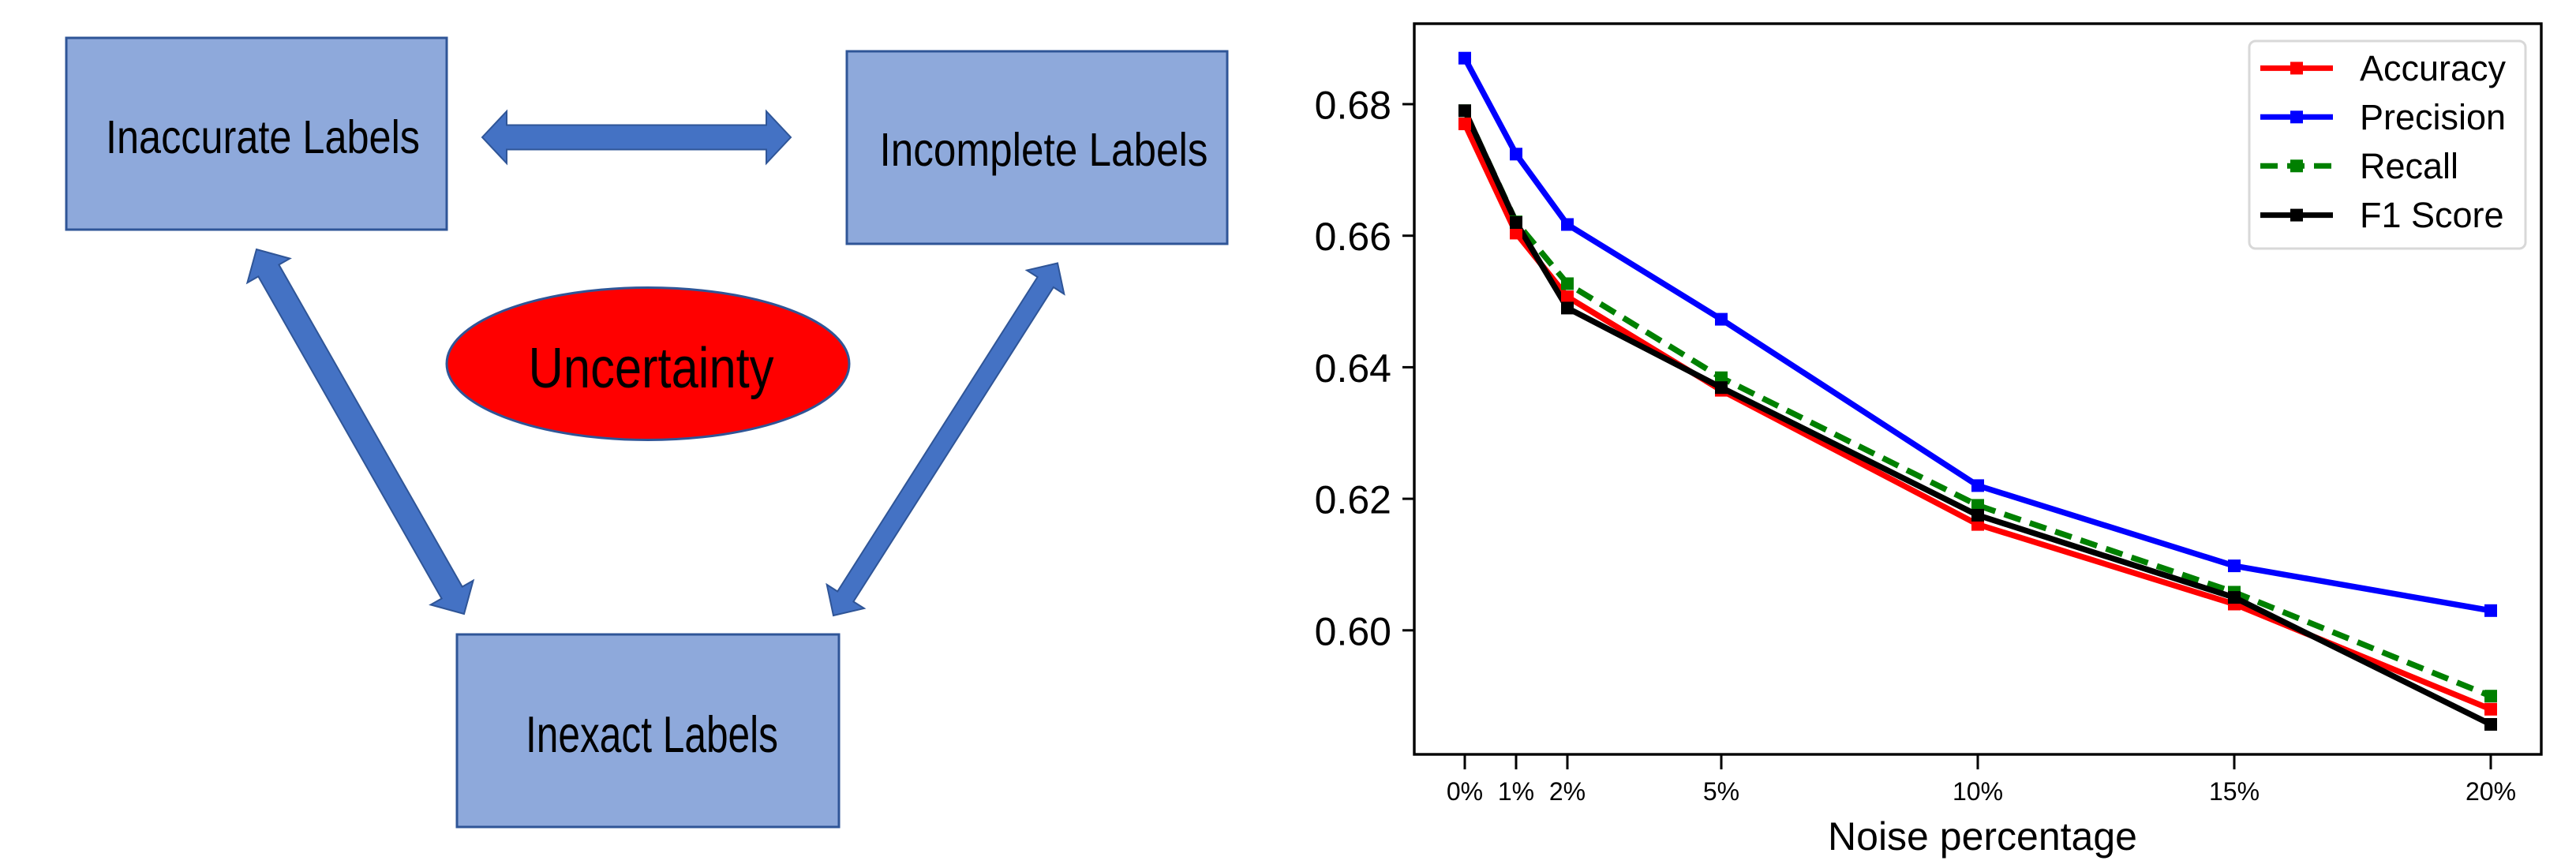 This screenshot has height=868, width=2576. I want to click on svg-text: F1 Score, so click(2432, 215).